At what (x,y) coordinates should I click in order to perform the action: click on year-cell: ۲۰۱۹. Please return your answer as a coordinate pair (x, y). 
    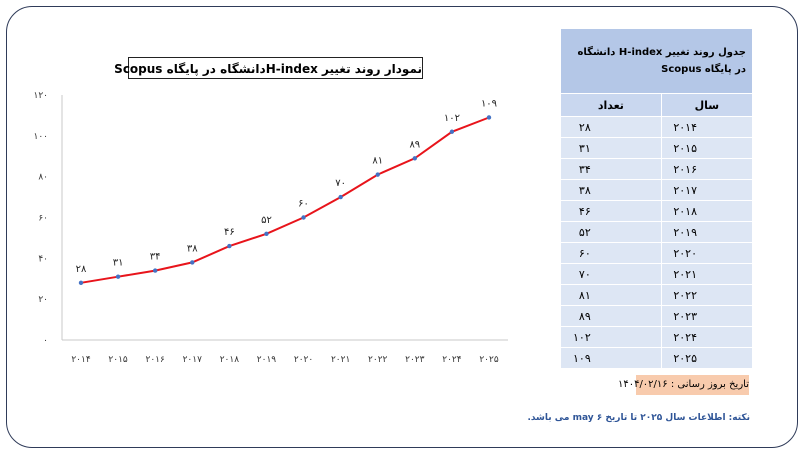
    Looking at the image, I should click on (706, 232).